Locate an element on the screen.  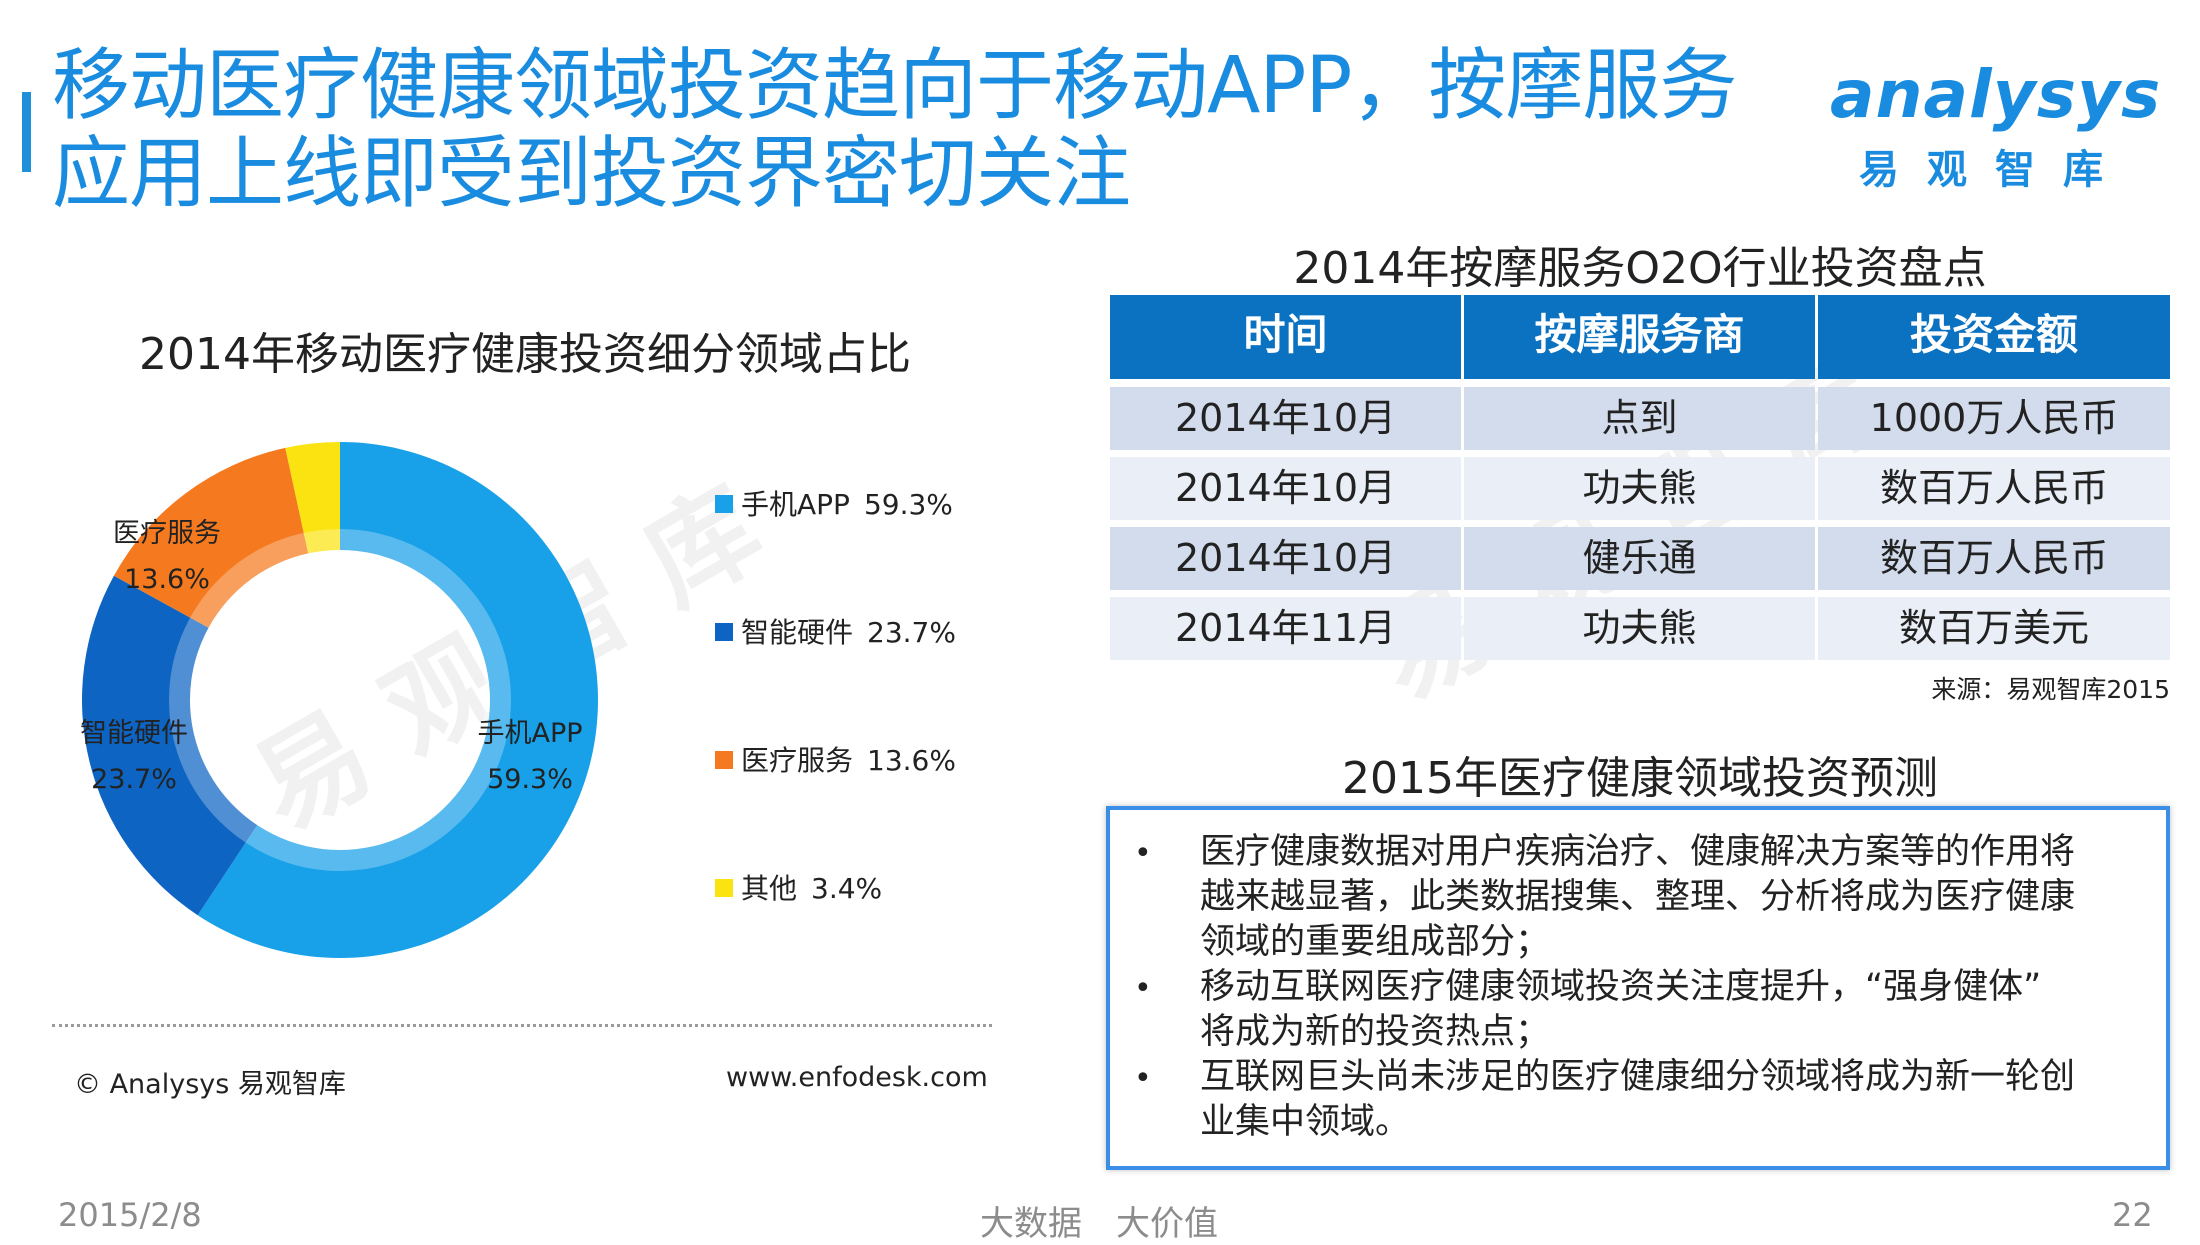
donut-slice-app is located at coordinates (398, 700).